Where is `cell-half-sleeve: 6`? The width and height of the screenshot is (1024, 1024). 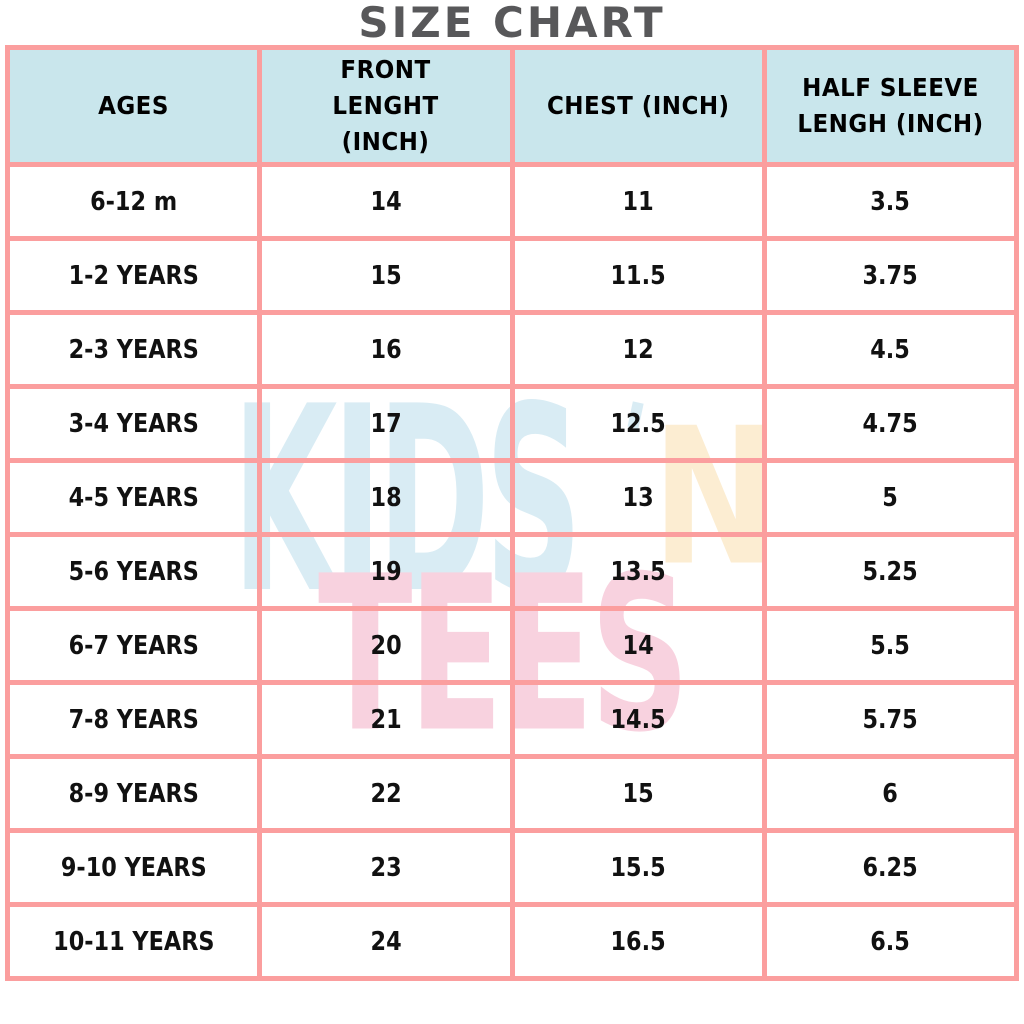 cell-half-sleeve: 6 is located at coordinates (890, 793).